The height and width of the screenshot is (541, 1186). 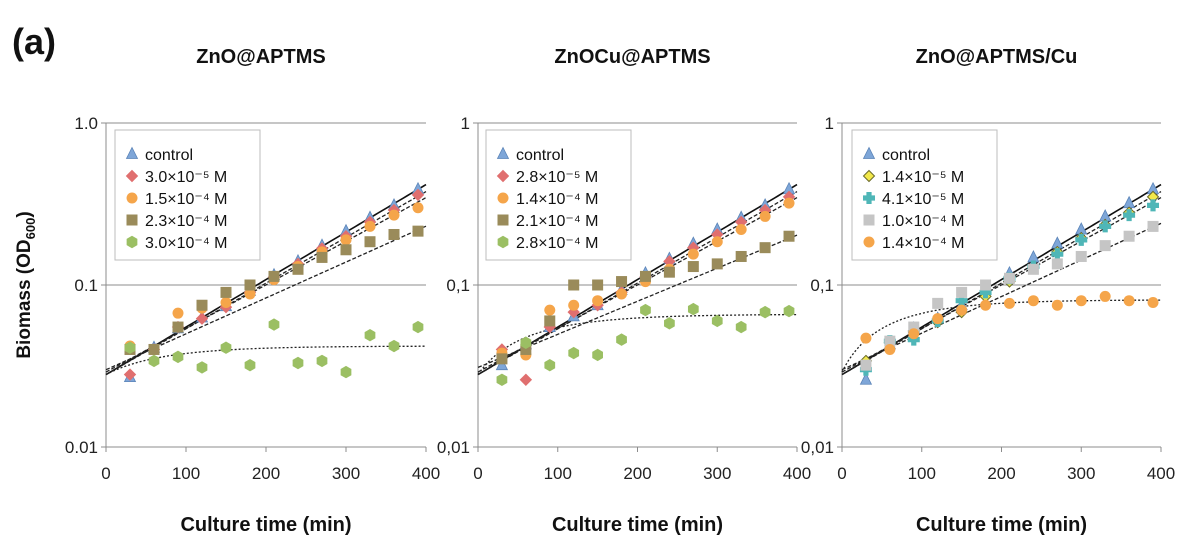 What do you see at coordinates (81, 447) in the screenshot?
I see `y-tick-label: 0.01` at bounding box center [81, 447].